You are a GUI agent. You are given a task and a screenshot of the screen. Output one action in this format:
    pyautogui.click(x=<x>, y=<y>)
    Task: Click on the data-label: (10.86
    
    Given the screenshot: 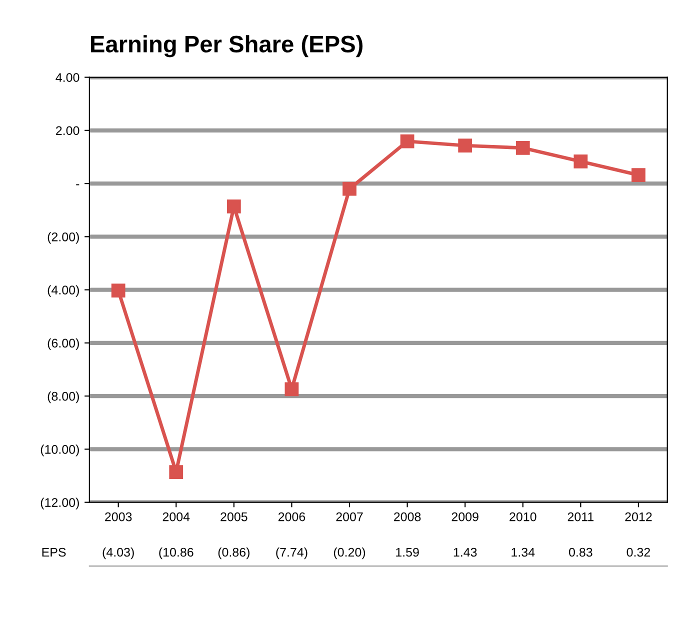 What is the action you would take?
    pyautogui.click(x=176, y=554)
    